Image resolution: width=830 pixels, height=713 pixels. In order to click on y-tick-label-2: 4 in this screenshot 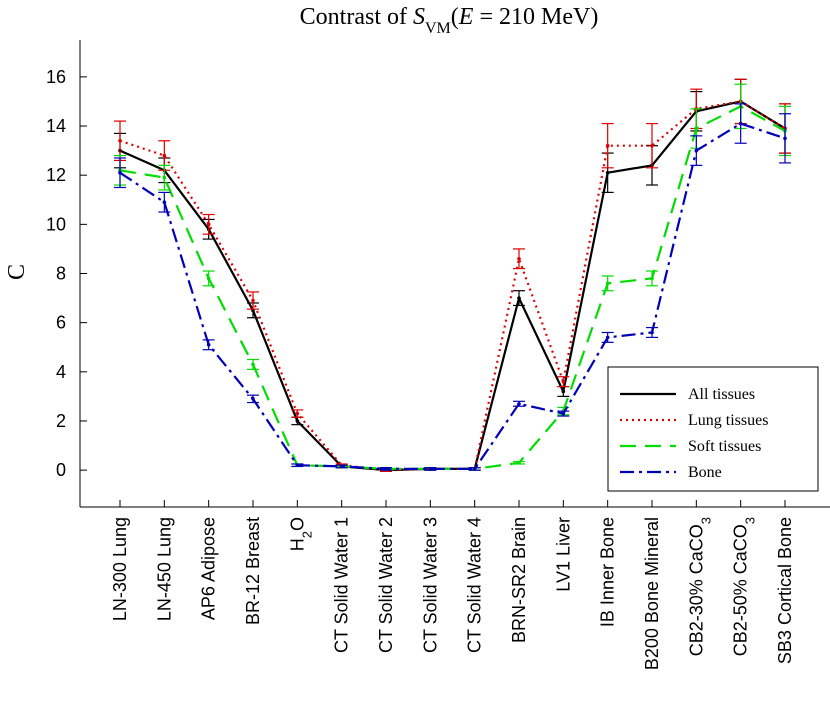, I will do `click(61, 372)`.